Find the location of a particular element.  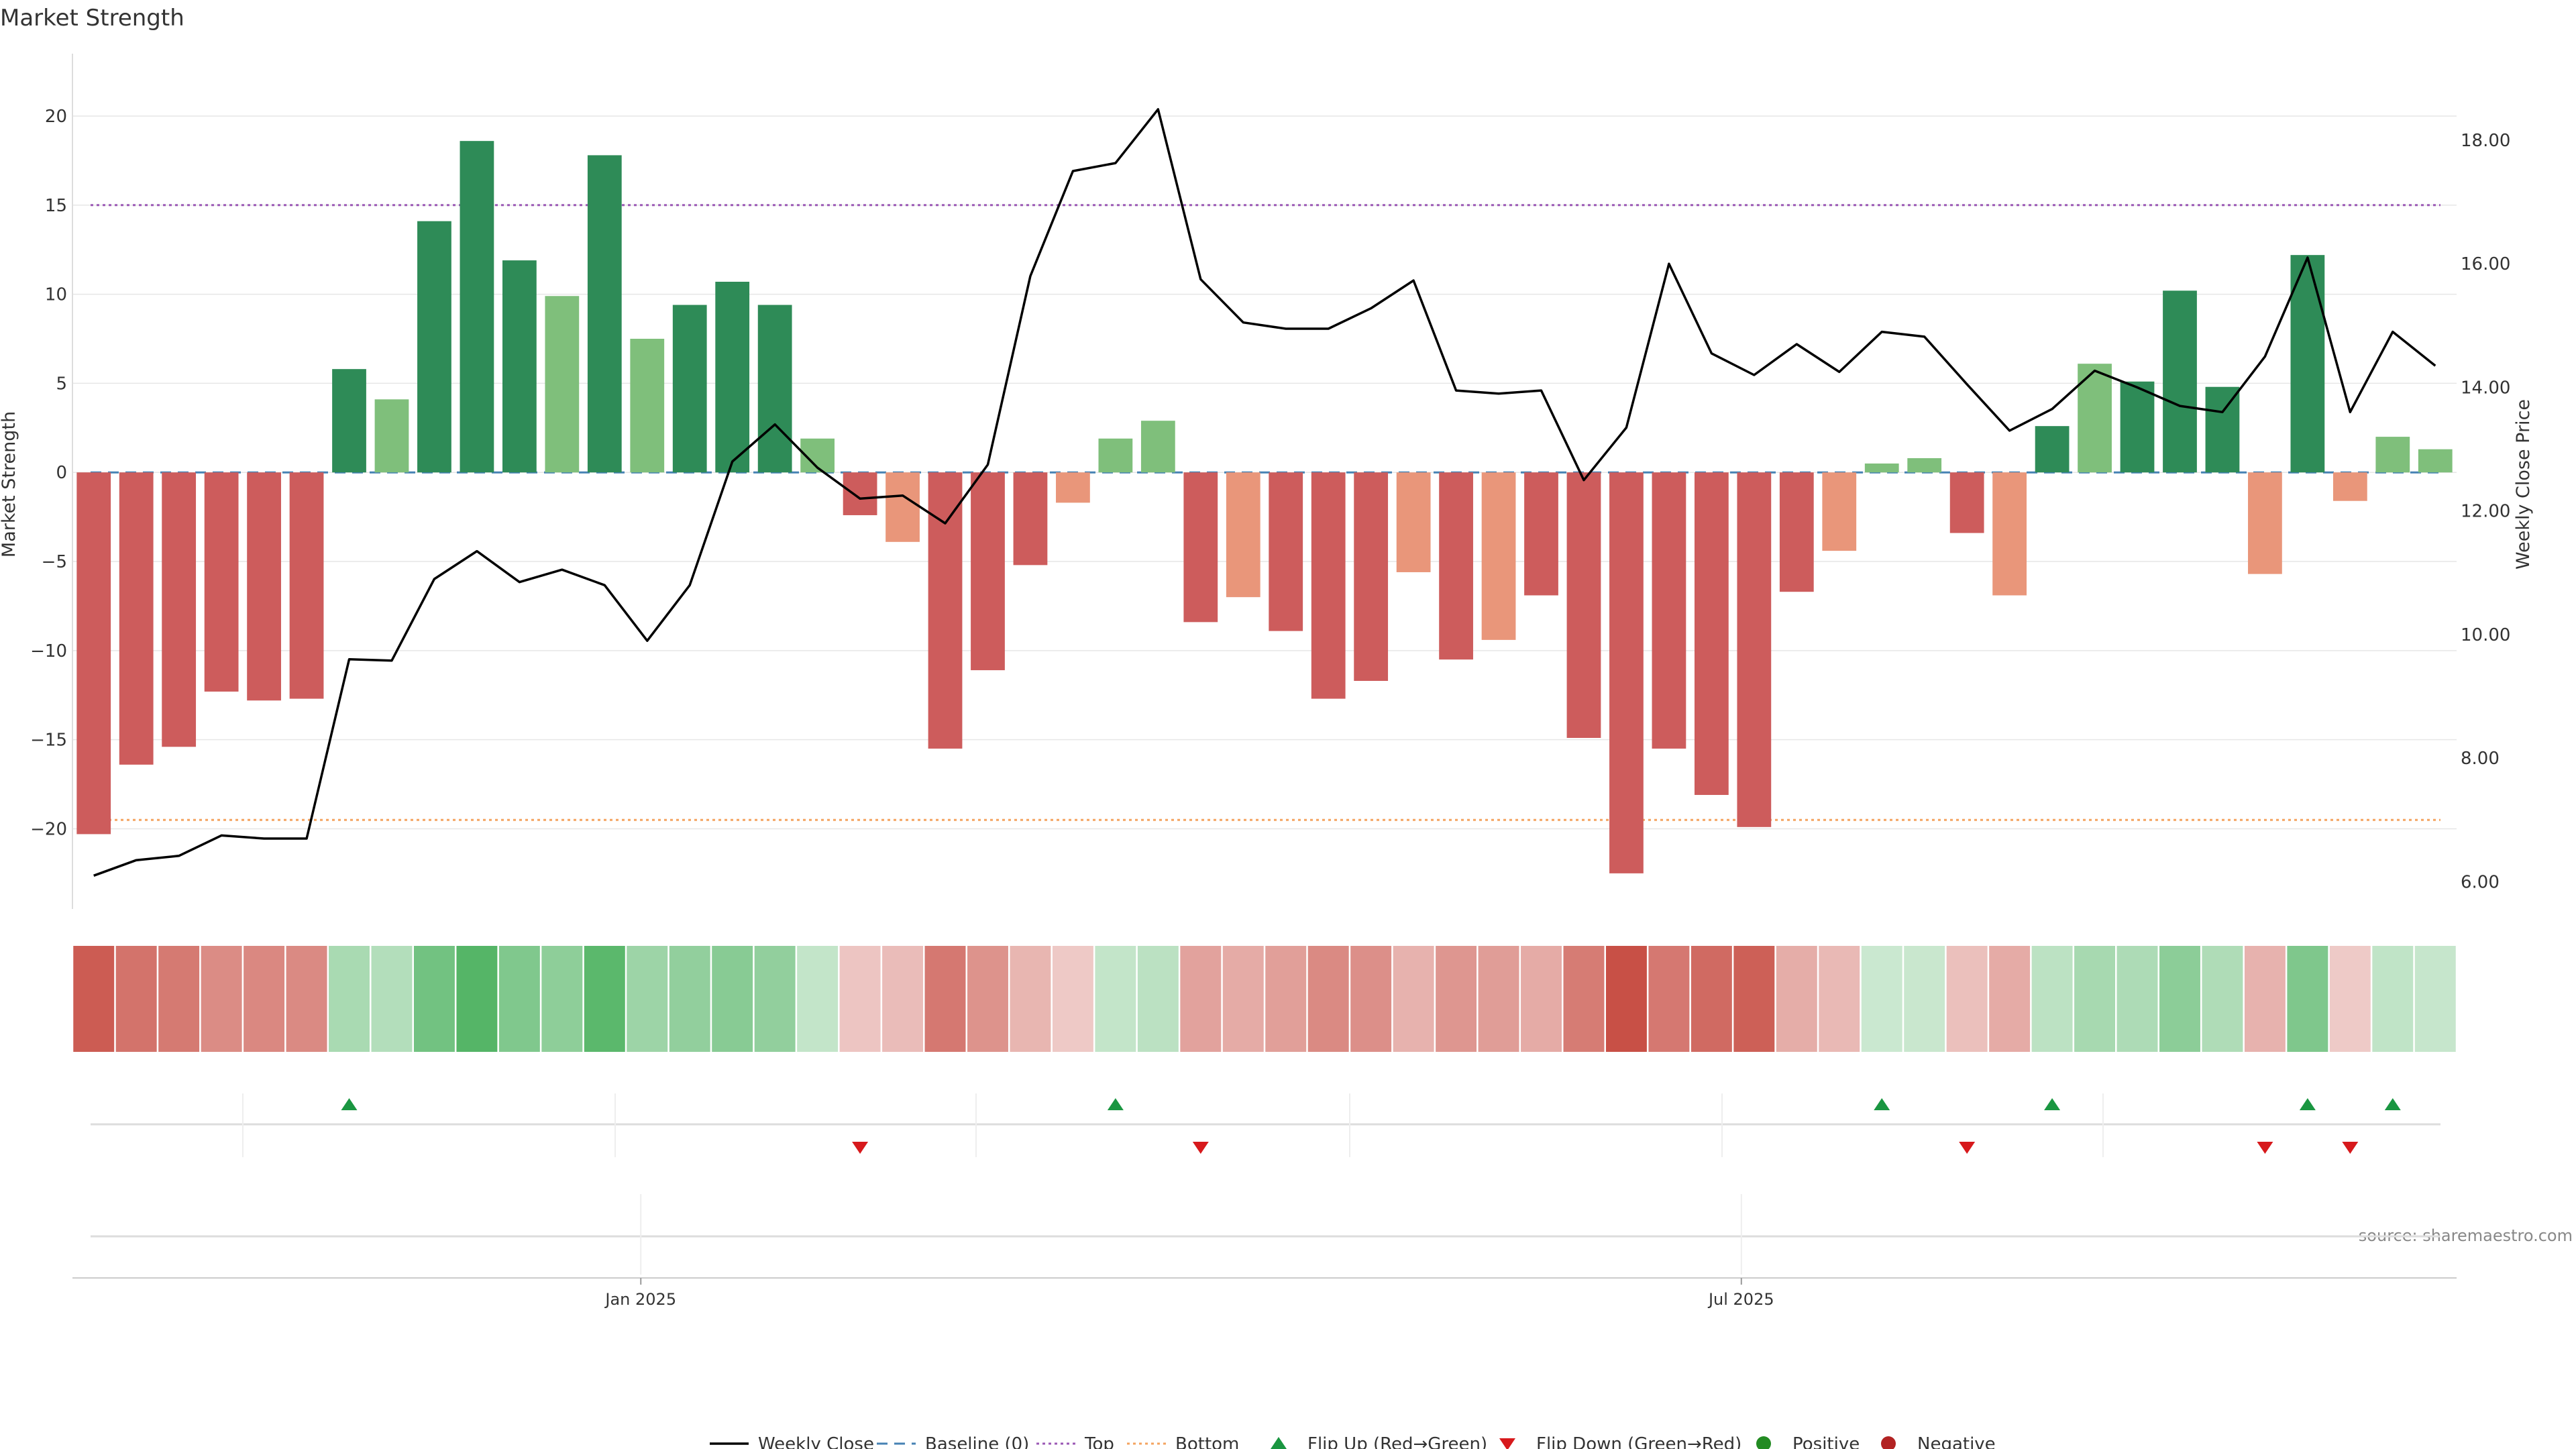

legend-swatch-flip-down is located at coordinates (1507, 1443).